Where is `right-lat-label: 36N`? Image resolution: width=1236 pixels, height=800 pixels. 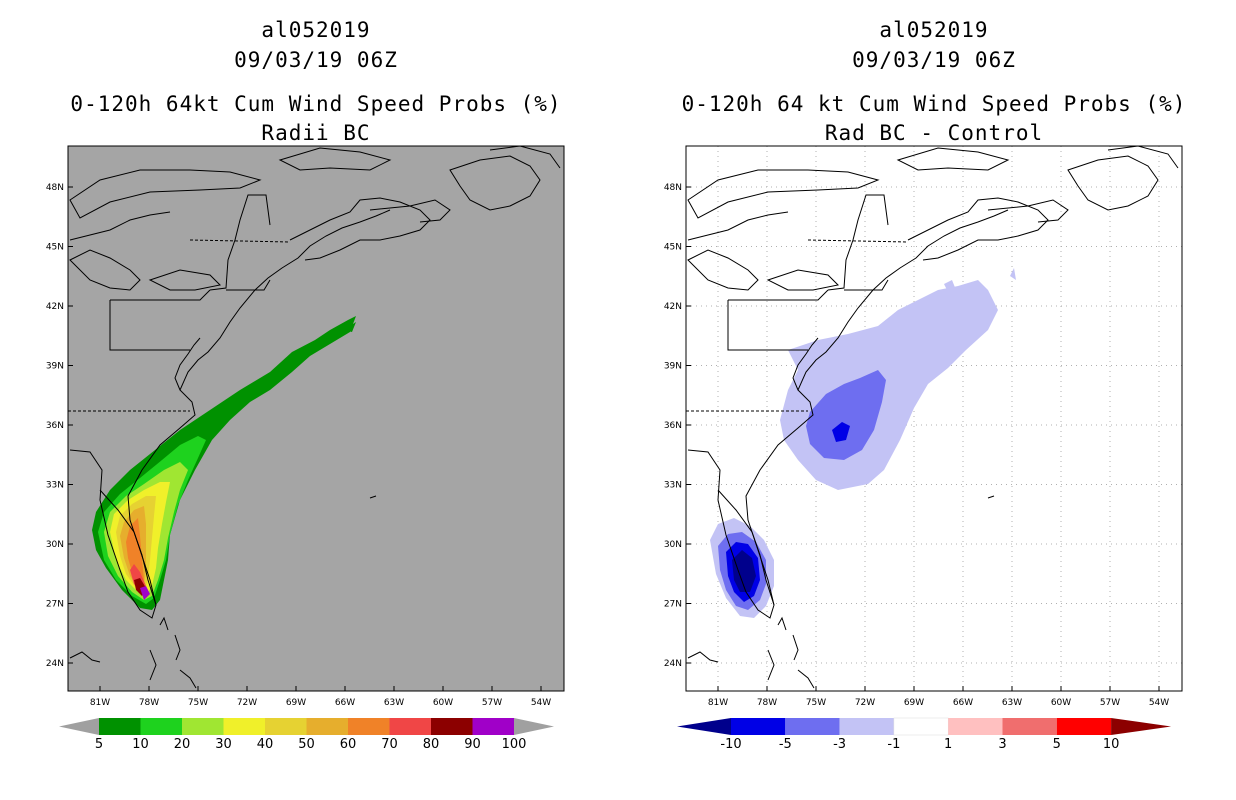 right-lat-label: 36N is located at coordinates (673, 426).